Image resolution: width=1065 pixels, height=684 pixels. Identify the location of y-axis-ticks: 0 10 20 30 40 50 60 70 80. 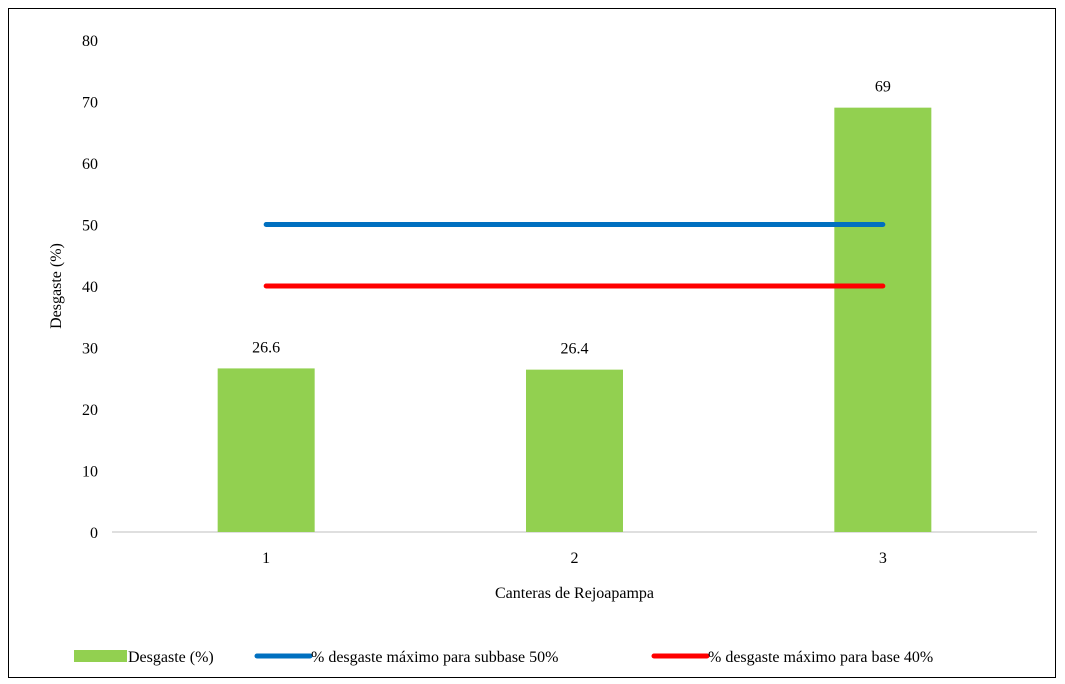
(90, 287).